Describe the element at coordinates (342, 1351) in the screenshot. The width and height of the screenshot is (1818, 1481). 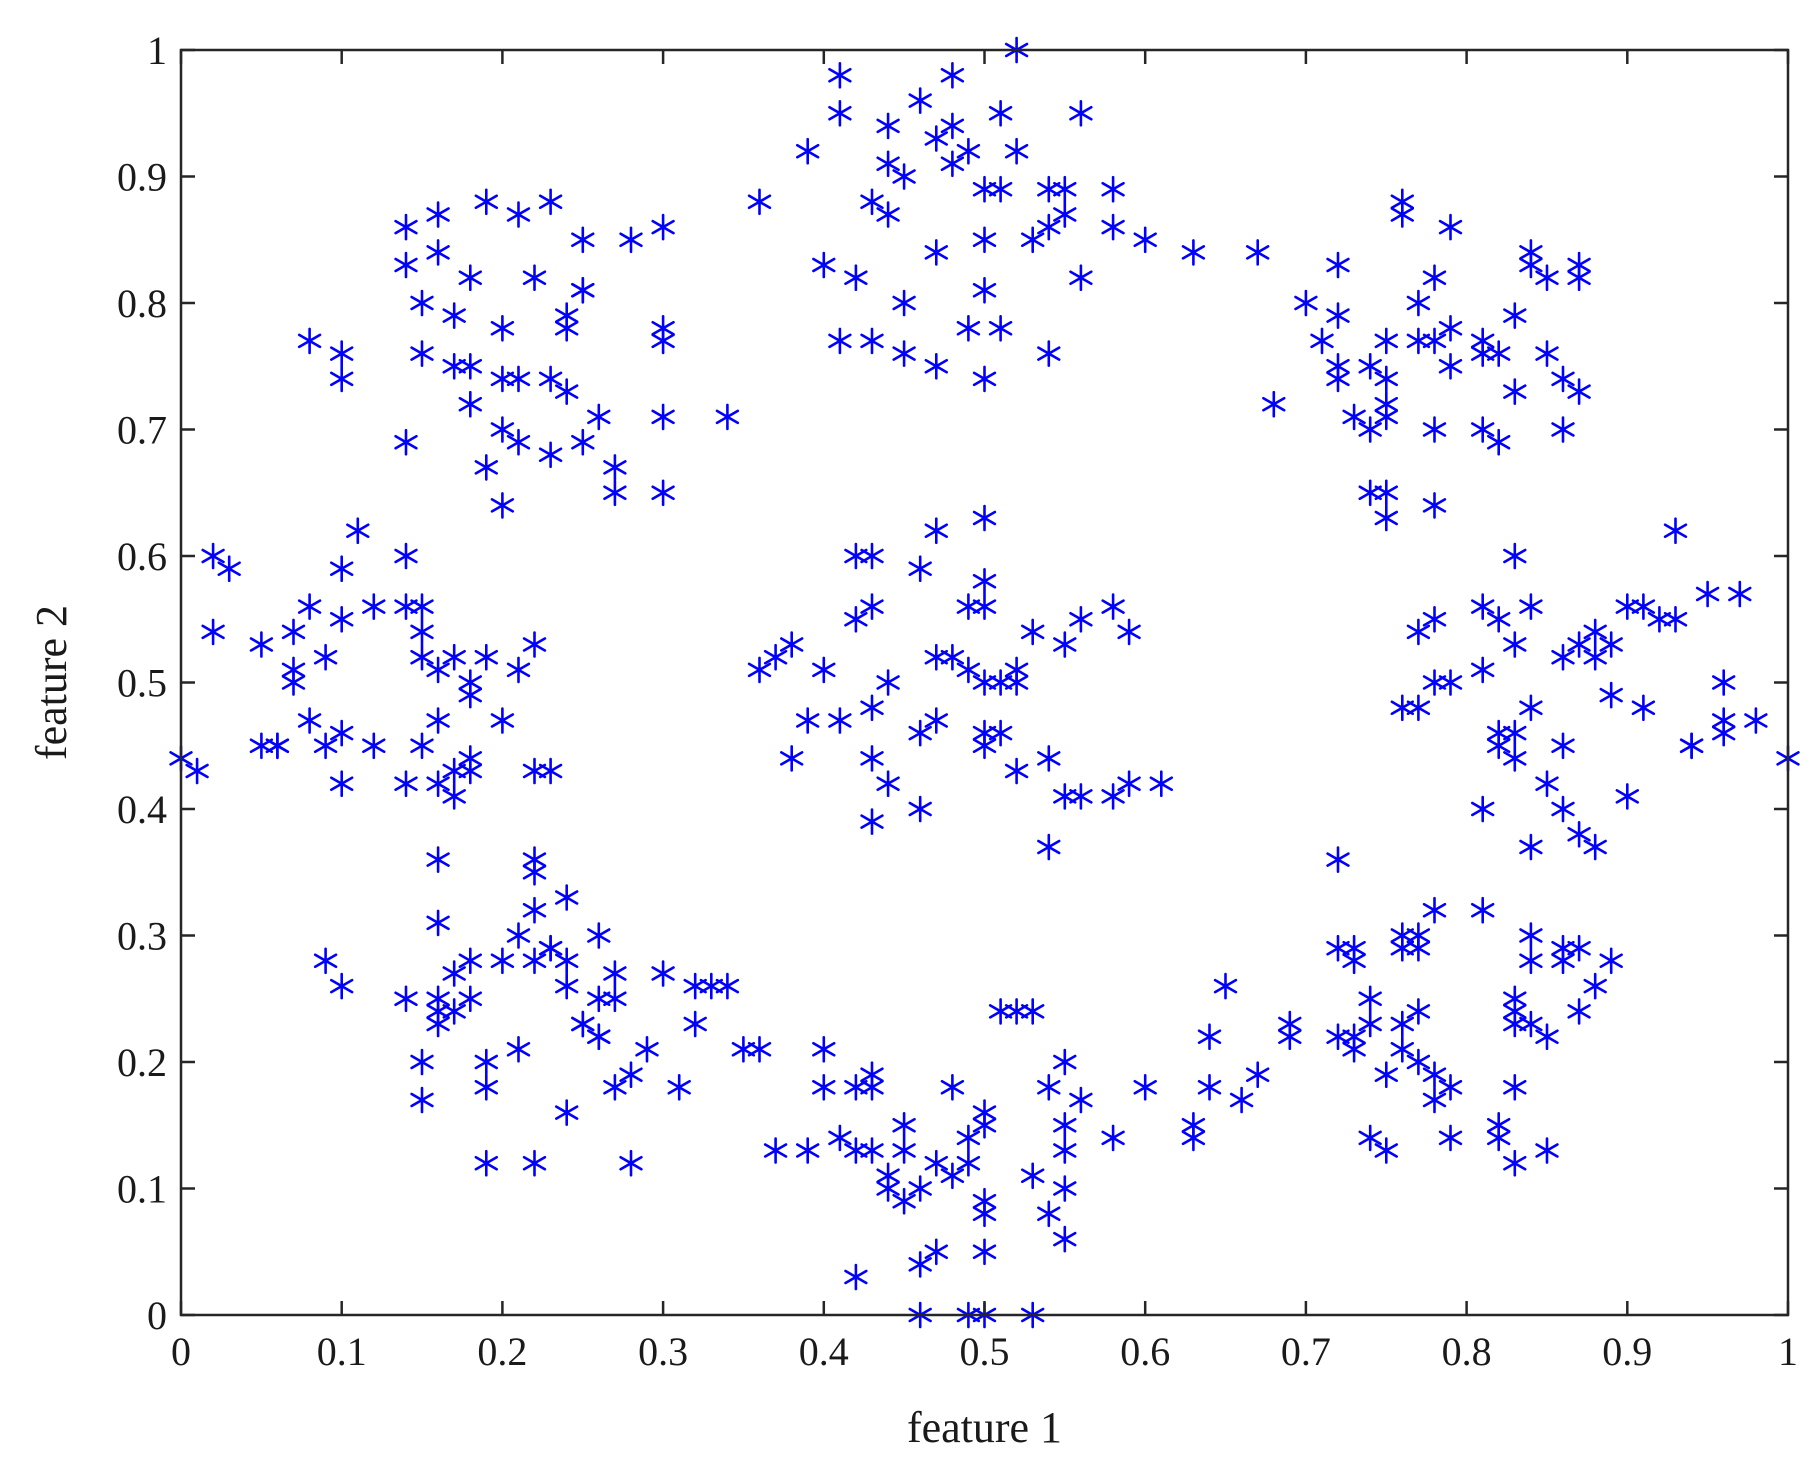
I see `x-tick-label: 0.1` at that location.